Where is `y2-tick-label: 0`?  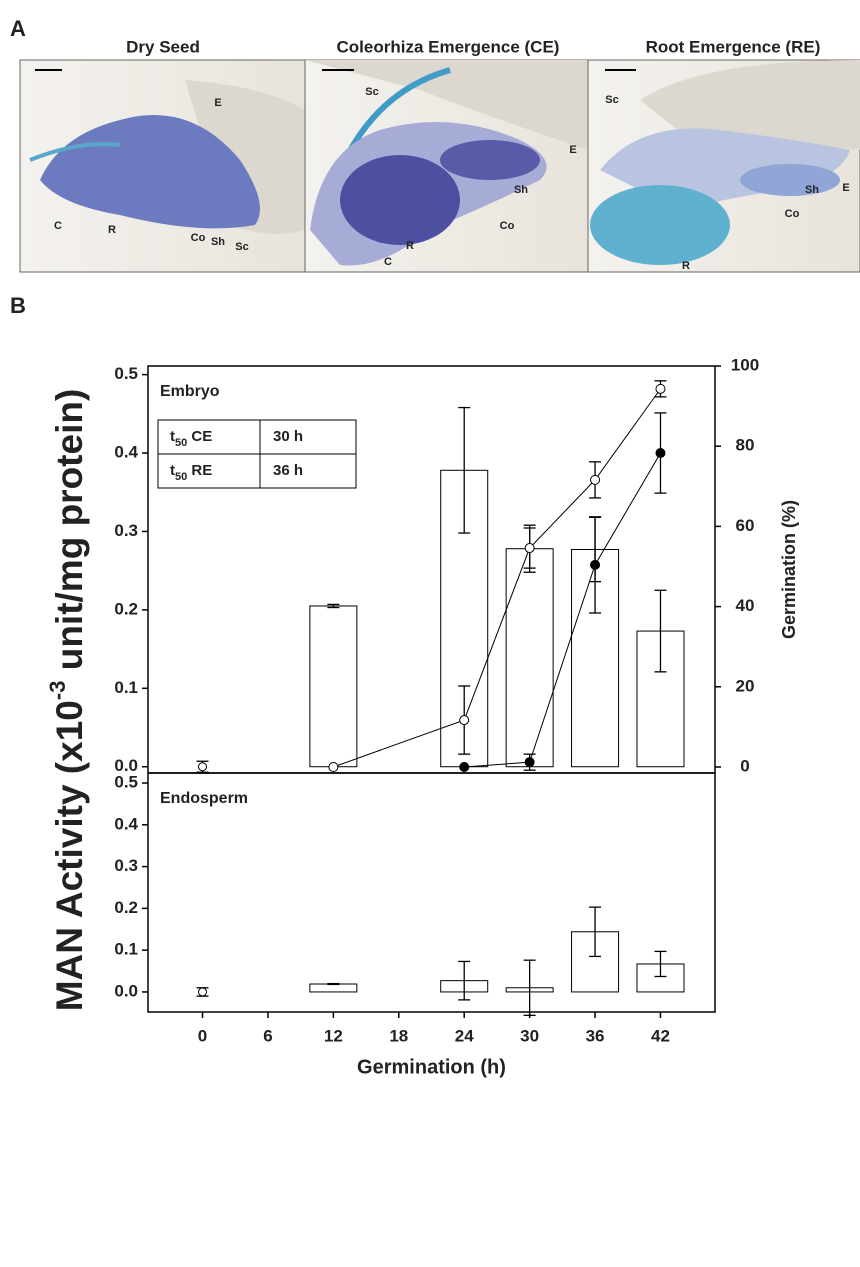
y2-tick-label: 0 is located at coordinates (744, 765).